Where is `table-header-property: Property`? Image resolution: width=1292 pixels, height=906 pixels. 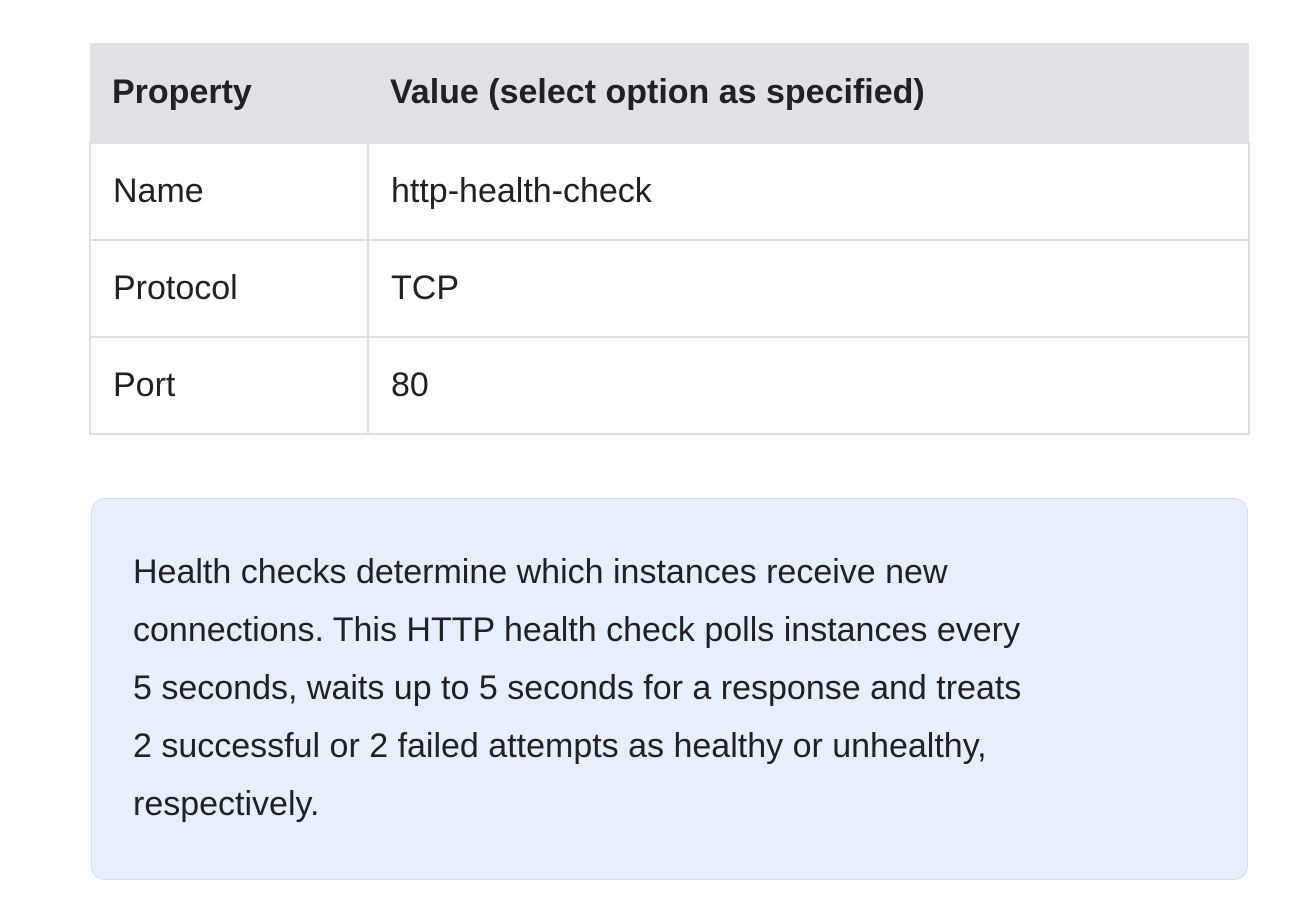 table-header-property: Property is located at coordinates (229, 93).